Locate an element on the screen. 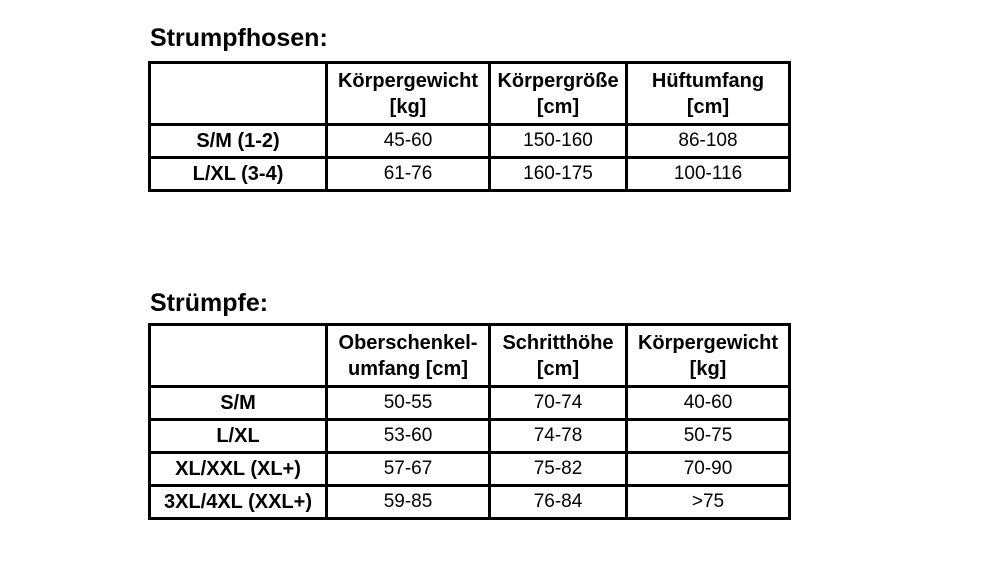 Image resolution: width=1003 pixels, height=586 pixels. table-row: XL/XXL (XL+) 57-67 75-82 70-90 is located at coordinates (469, 469).